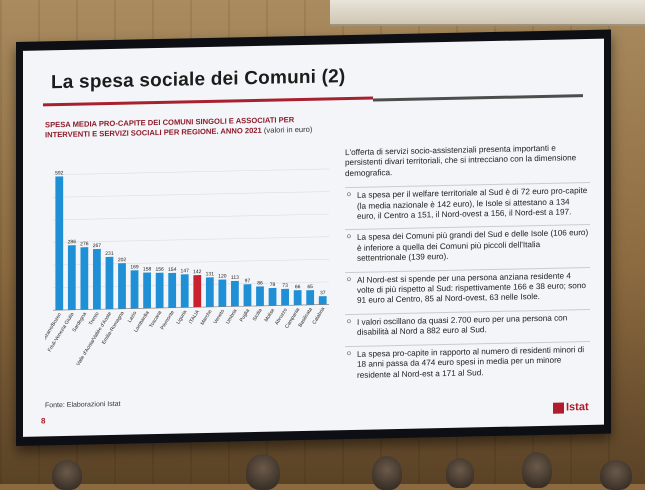 The height and width of the screenshot is (490, 645). What do you see at coordinates (245, 315) in the screenshot?
I see `category-label: Puglia` at bounding box center [245, 315].